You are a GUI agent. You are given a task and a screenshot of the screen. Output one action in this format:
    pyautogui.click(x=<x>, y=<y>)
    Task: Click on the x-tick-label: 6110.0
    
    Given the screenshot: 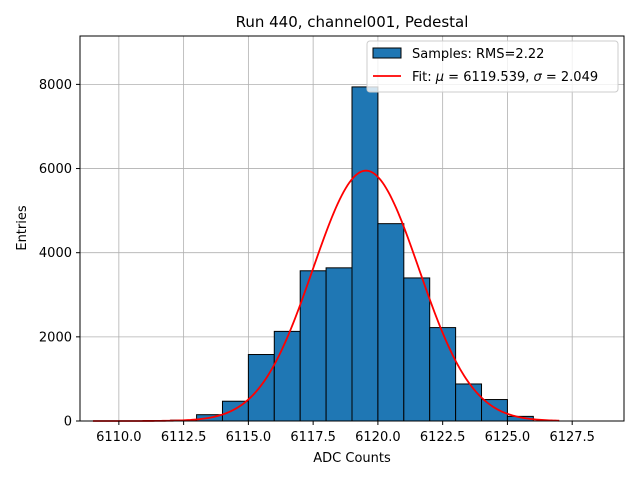 What is the action you would take?
    pyautogui.click(x=119, y=437)
    